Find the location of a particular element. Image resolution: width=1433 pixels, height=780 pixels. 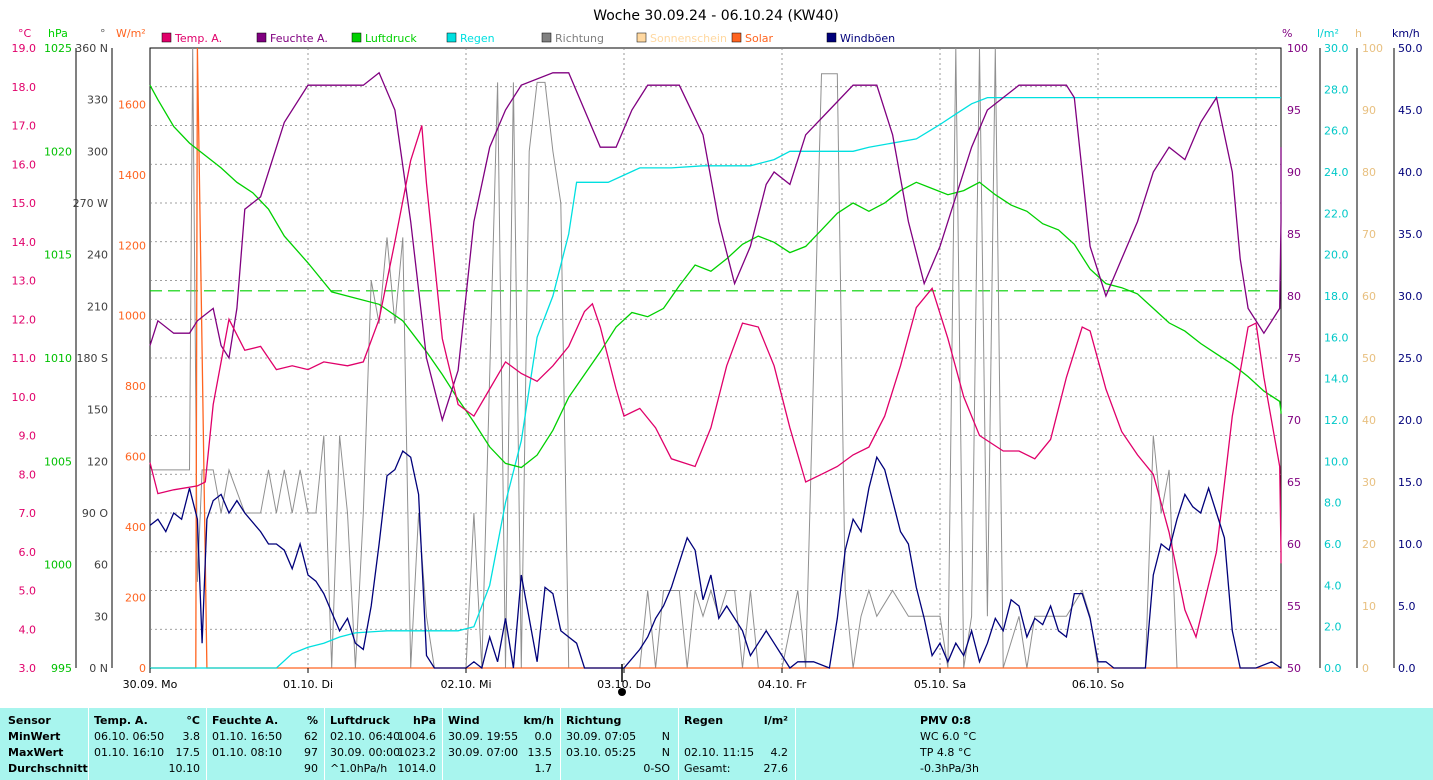

axis-tick-label: 300 is located at coordinates (97, 151).